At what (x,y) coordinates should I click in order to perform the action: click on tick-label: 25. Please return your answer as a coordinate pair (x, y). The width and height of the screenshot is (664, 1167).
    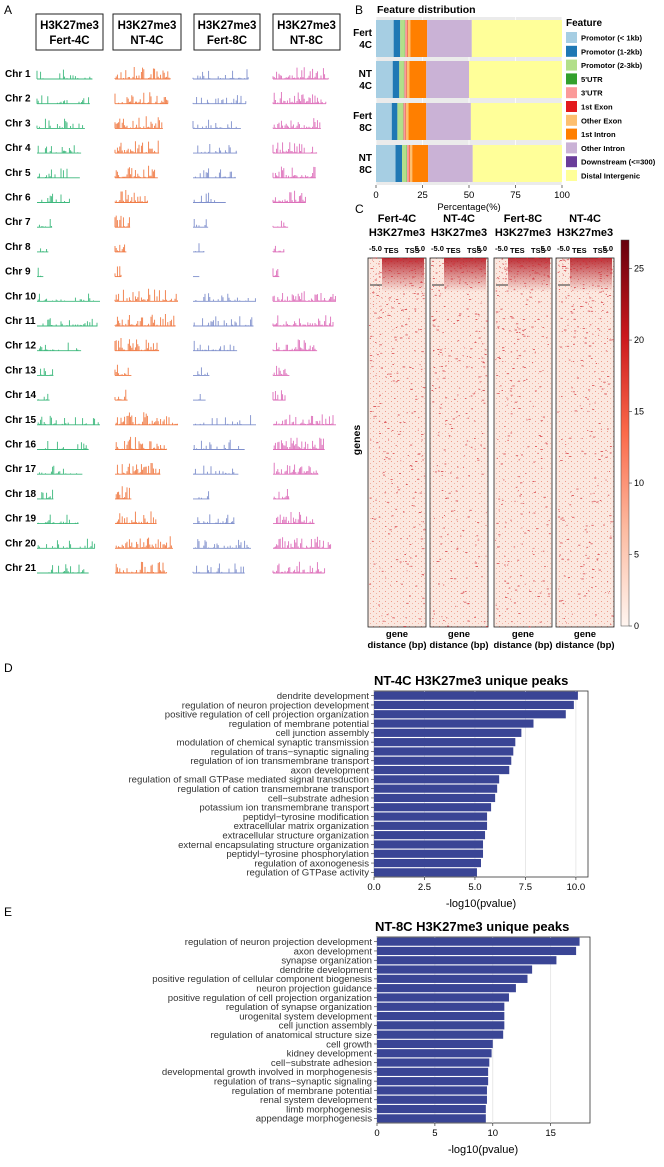
    Looking at the image, I should click on (639, 269).